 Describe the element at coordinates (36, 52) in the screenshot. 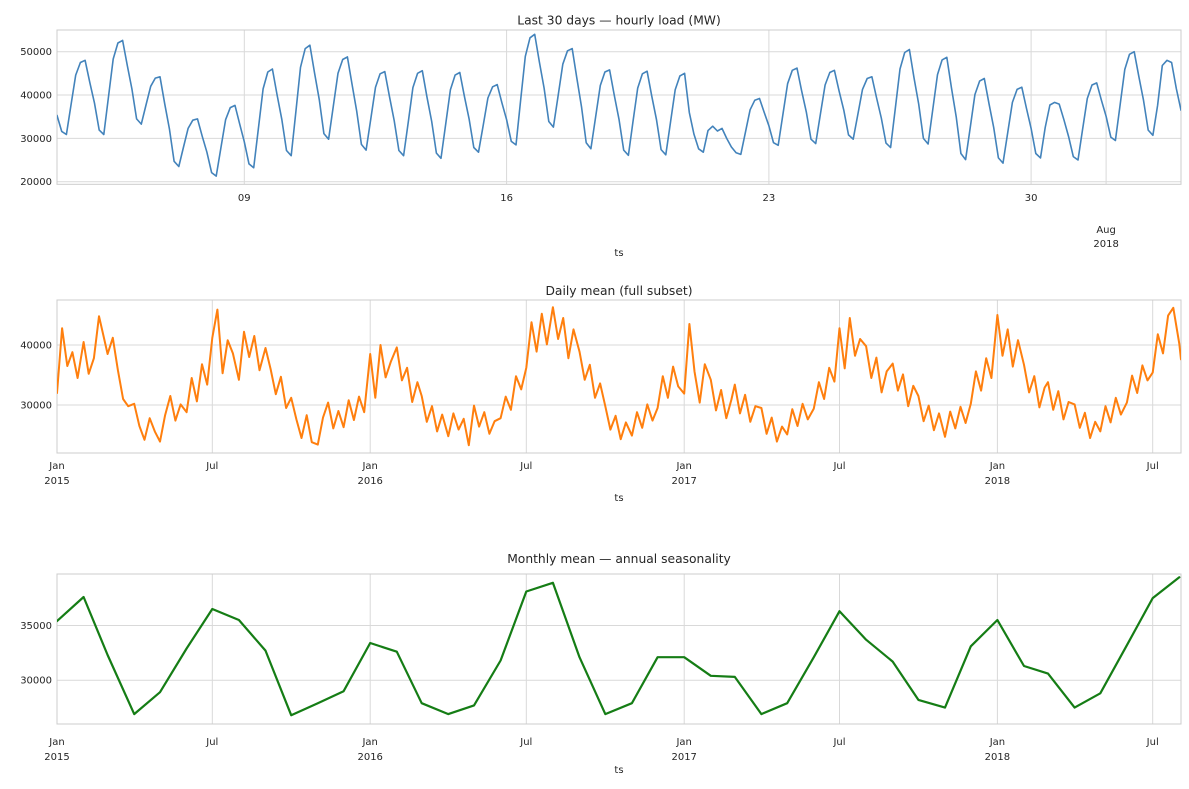

I see `y-tick-label: 50000` at that location.